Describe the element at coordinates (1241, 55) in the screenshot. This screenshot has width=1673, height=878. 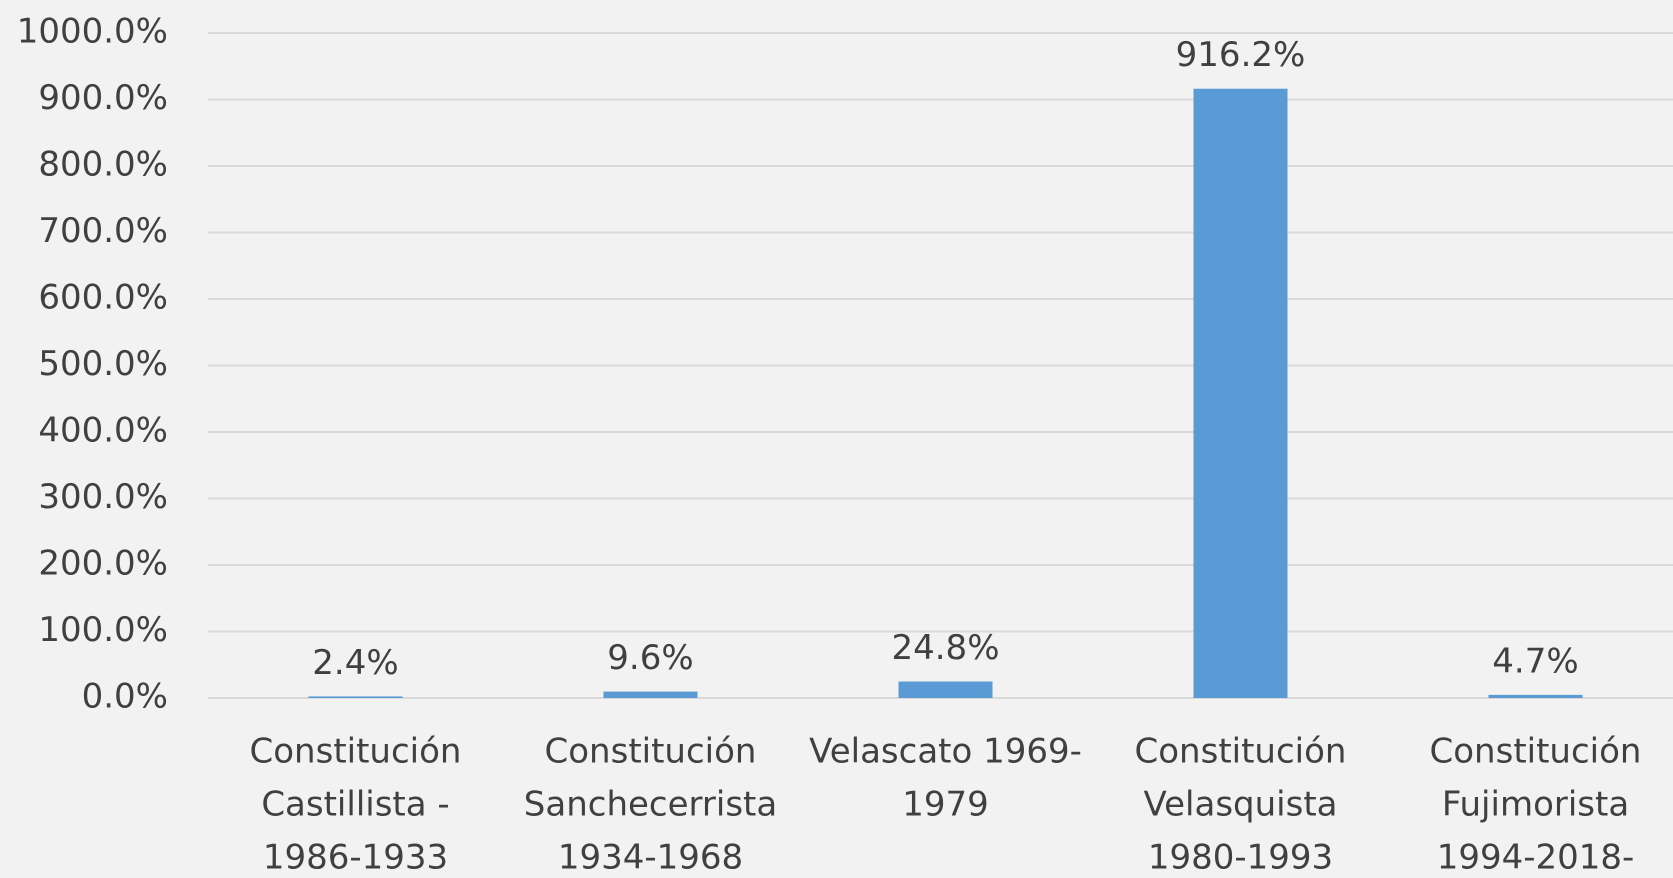
I see `data-label: 916.2%` at that location.